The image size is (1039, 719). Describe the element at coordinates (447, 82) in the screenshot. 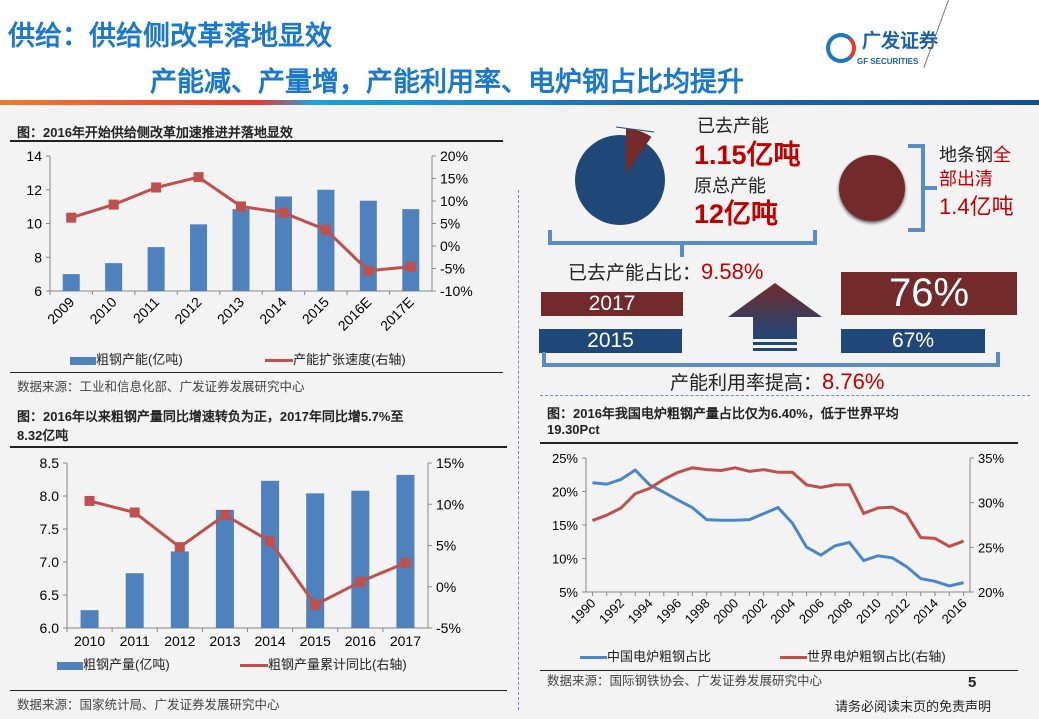

I see `slide-subtitle: 产能减、产量增，产能利用率、电炉钢占比均提升` at that location.